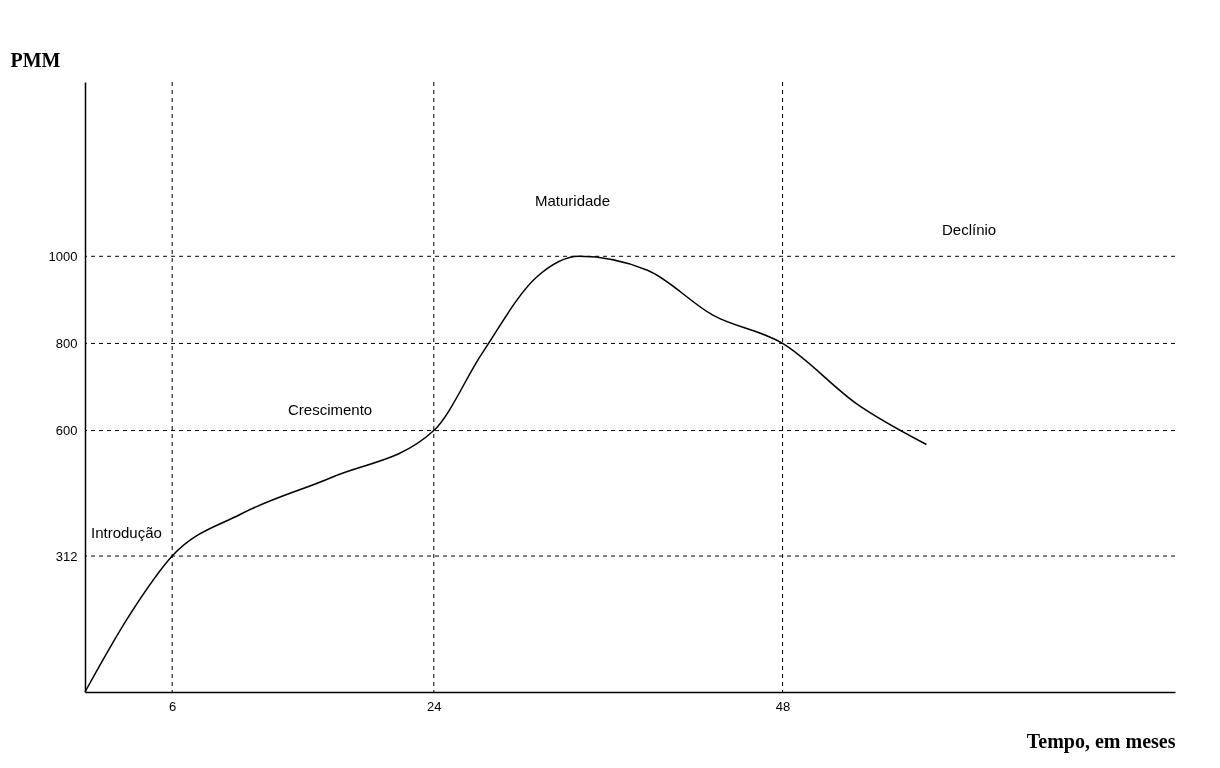  Describe the element at coordinates (63, 256) in the screenshot. I see `y-tick-label: 1000` at that location.